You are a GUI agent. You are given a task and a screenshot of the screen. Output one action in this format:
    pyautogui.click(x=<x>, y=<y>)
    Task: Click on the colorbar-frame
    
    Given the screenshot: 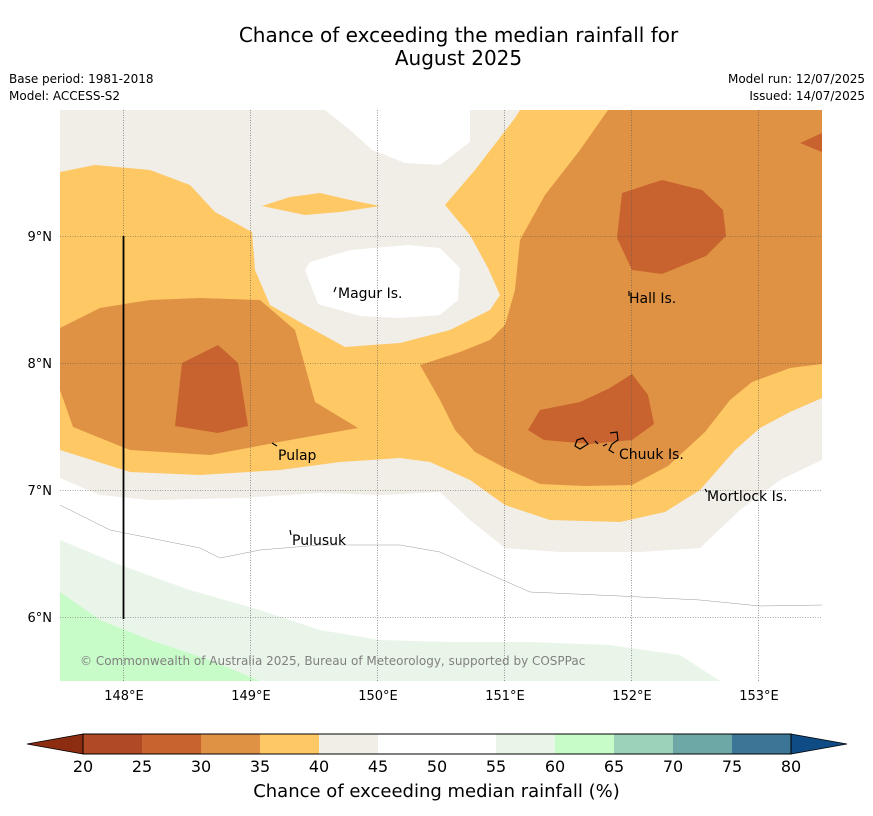 What is the action you would take?
    pyautogui.click(x=437, y=744)
    